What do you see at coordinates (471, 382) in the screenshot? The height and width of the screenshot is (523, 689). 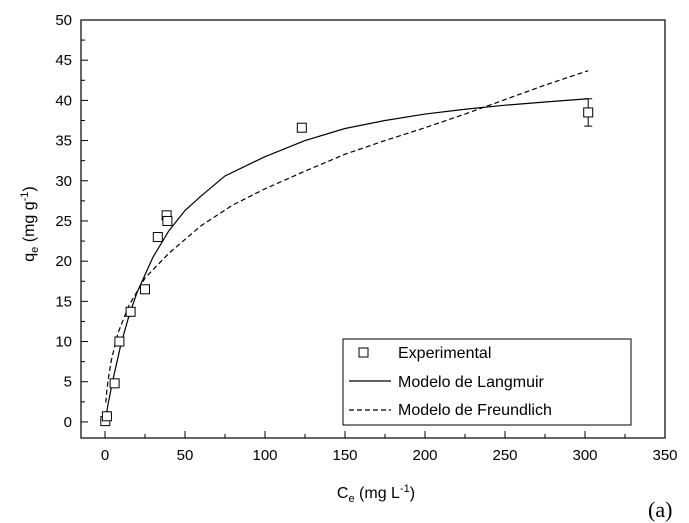 I see `legend-label-langmuir: Modelo de Langmuir` at bounding box center [471, 382].